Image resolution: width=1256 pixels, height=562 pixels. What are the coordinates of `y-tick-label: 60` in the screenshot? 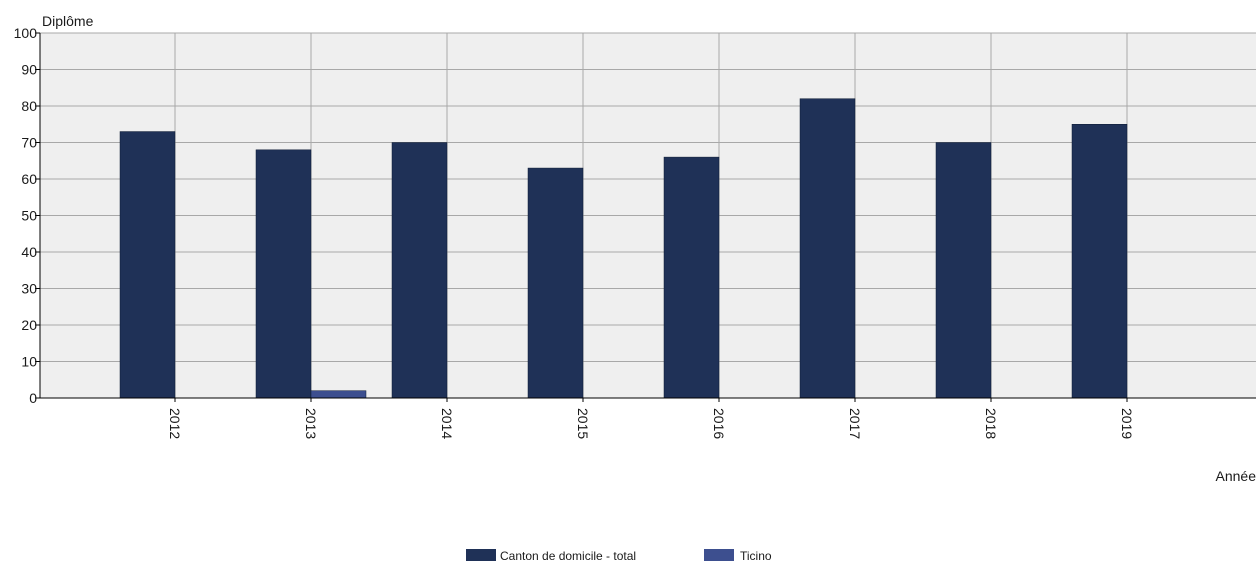 It's located at (29, 179).